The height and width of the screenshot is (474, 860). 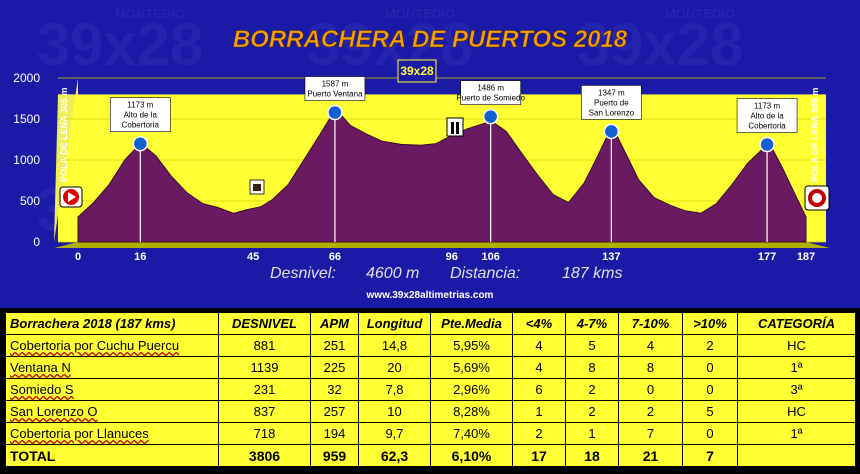 What do you see at coordinates (335, 84) in the screenshot?
I see `climb-label-text: 1587 m` at bounding box center [335, 84].